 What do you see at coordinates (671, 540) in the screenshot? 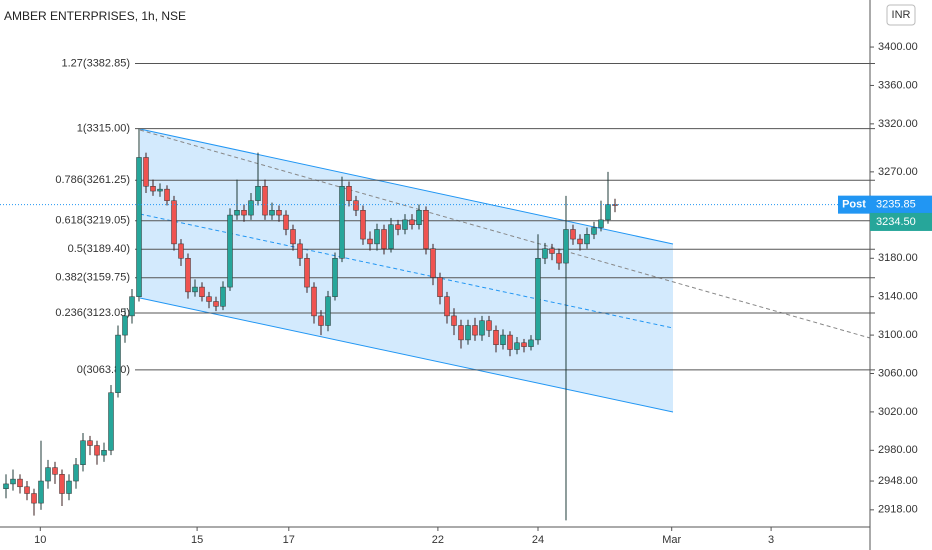
I see `x-tick-label: Mar` at bounding box center [671, 540].